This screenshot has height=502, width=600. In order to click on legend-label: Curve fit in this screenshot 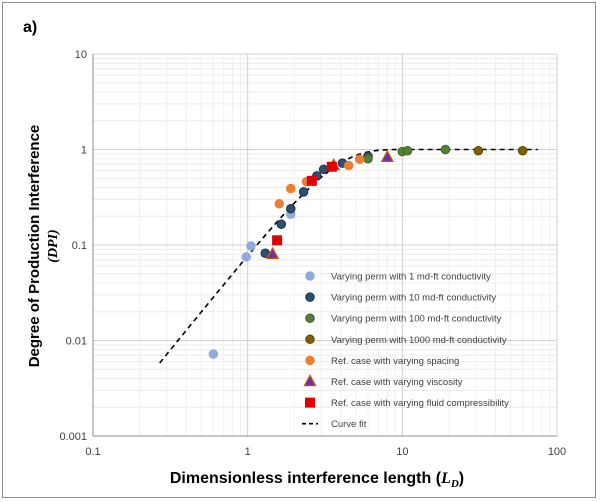, I will do `click(349, 424)`.